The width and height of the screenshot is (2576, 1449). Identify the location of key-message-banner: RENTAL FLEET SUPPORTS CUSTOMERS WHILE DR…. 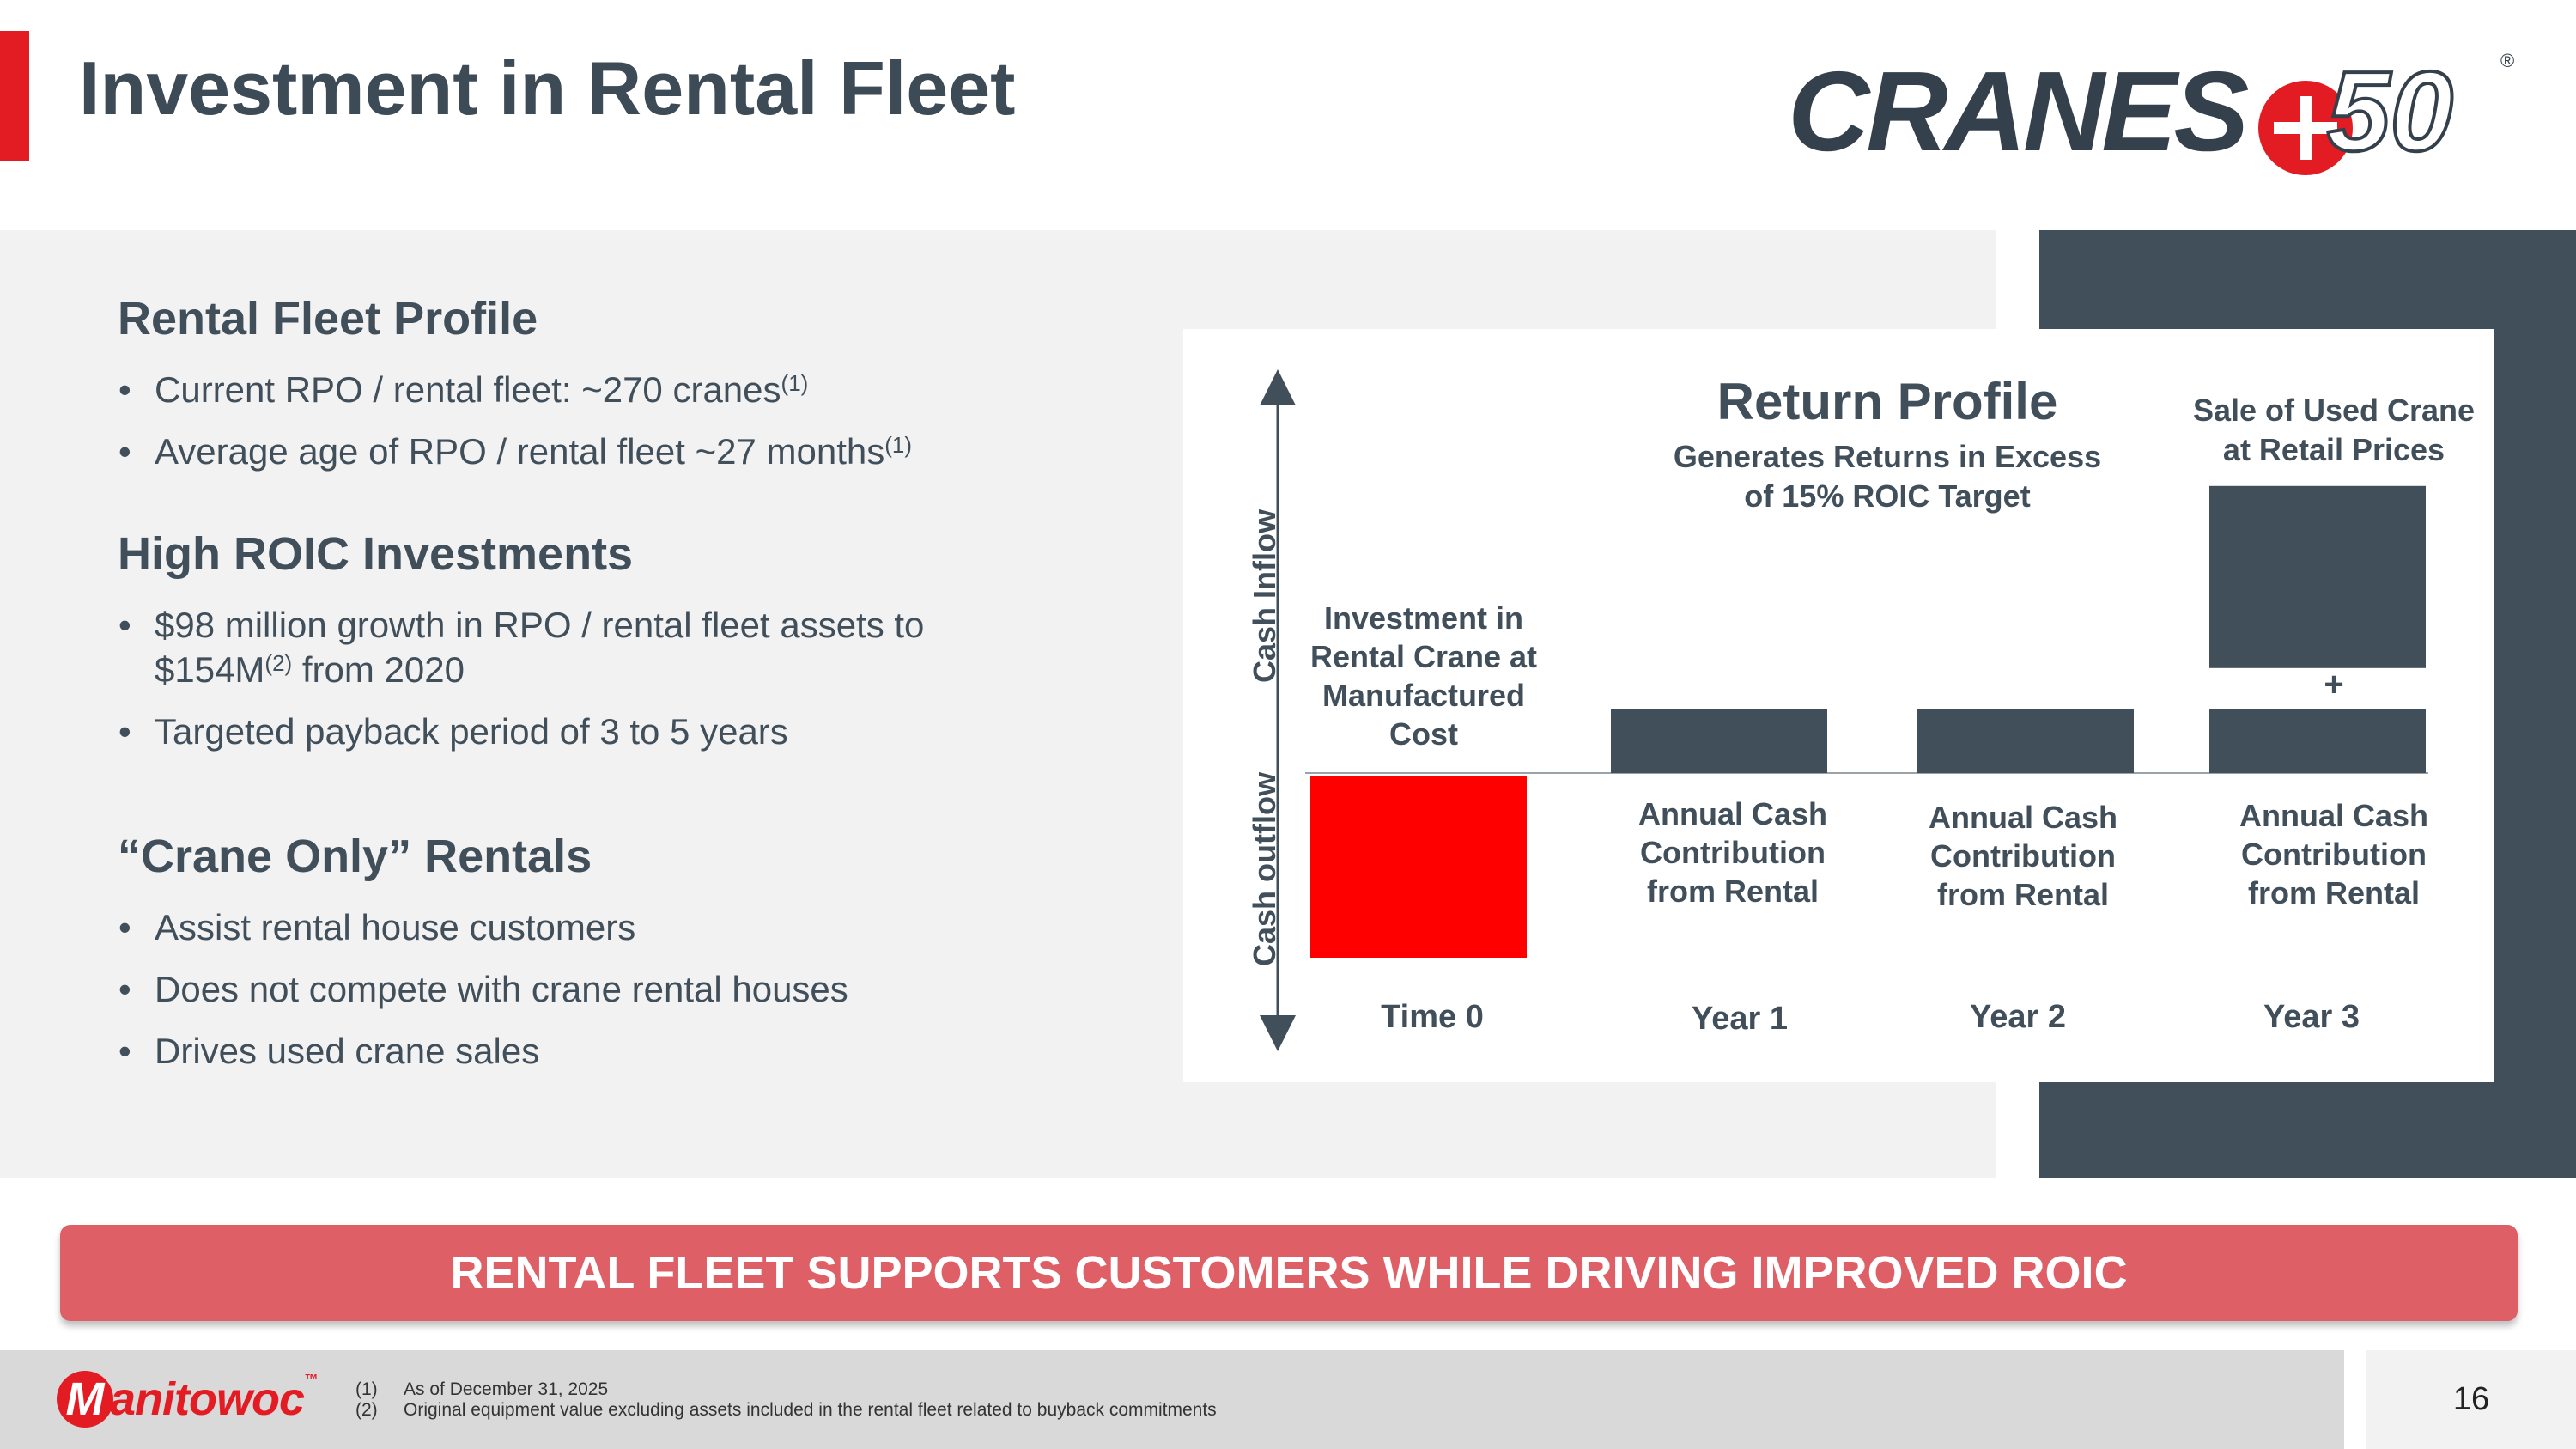
(1289, 1273).